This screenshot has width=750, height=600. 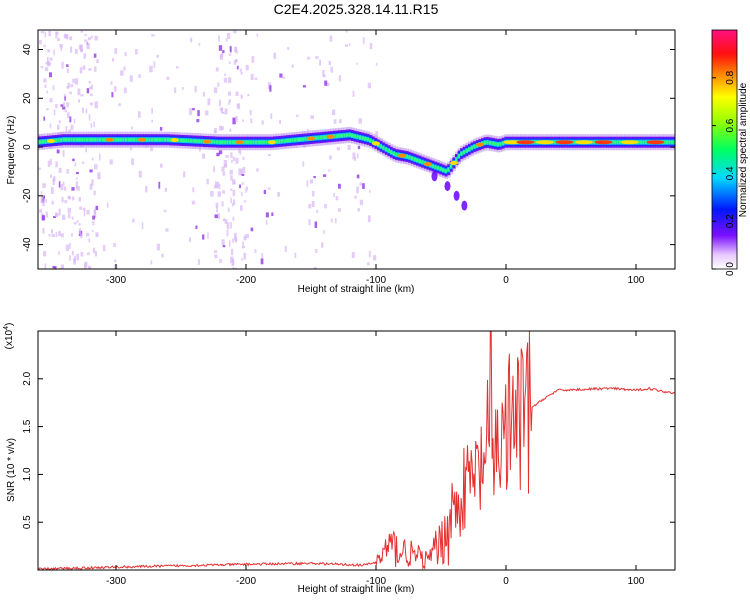 What do you see at coordinates (27, 426) in the screenshot?
I see `snr-y-tick-label: 1.5` at bounding box center [27, 426].